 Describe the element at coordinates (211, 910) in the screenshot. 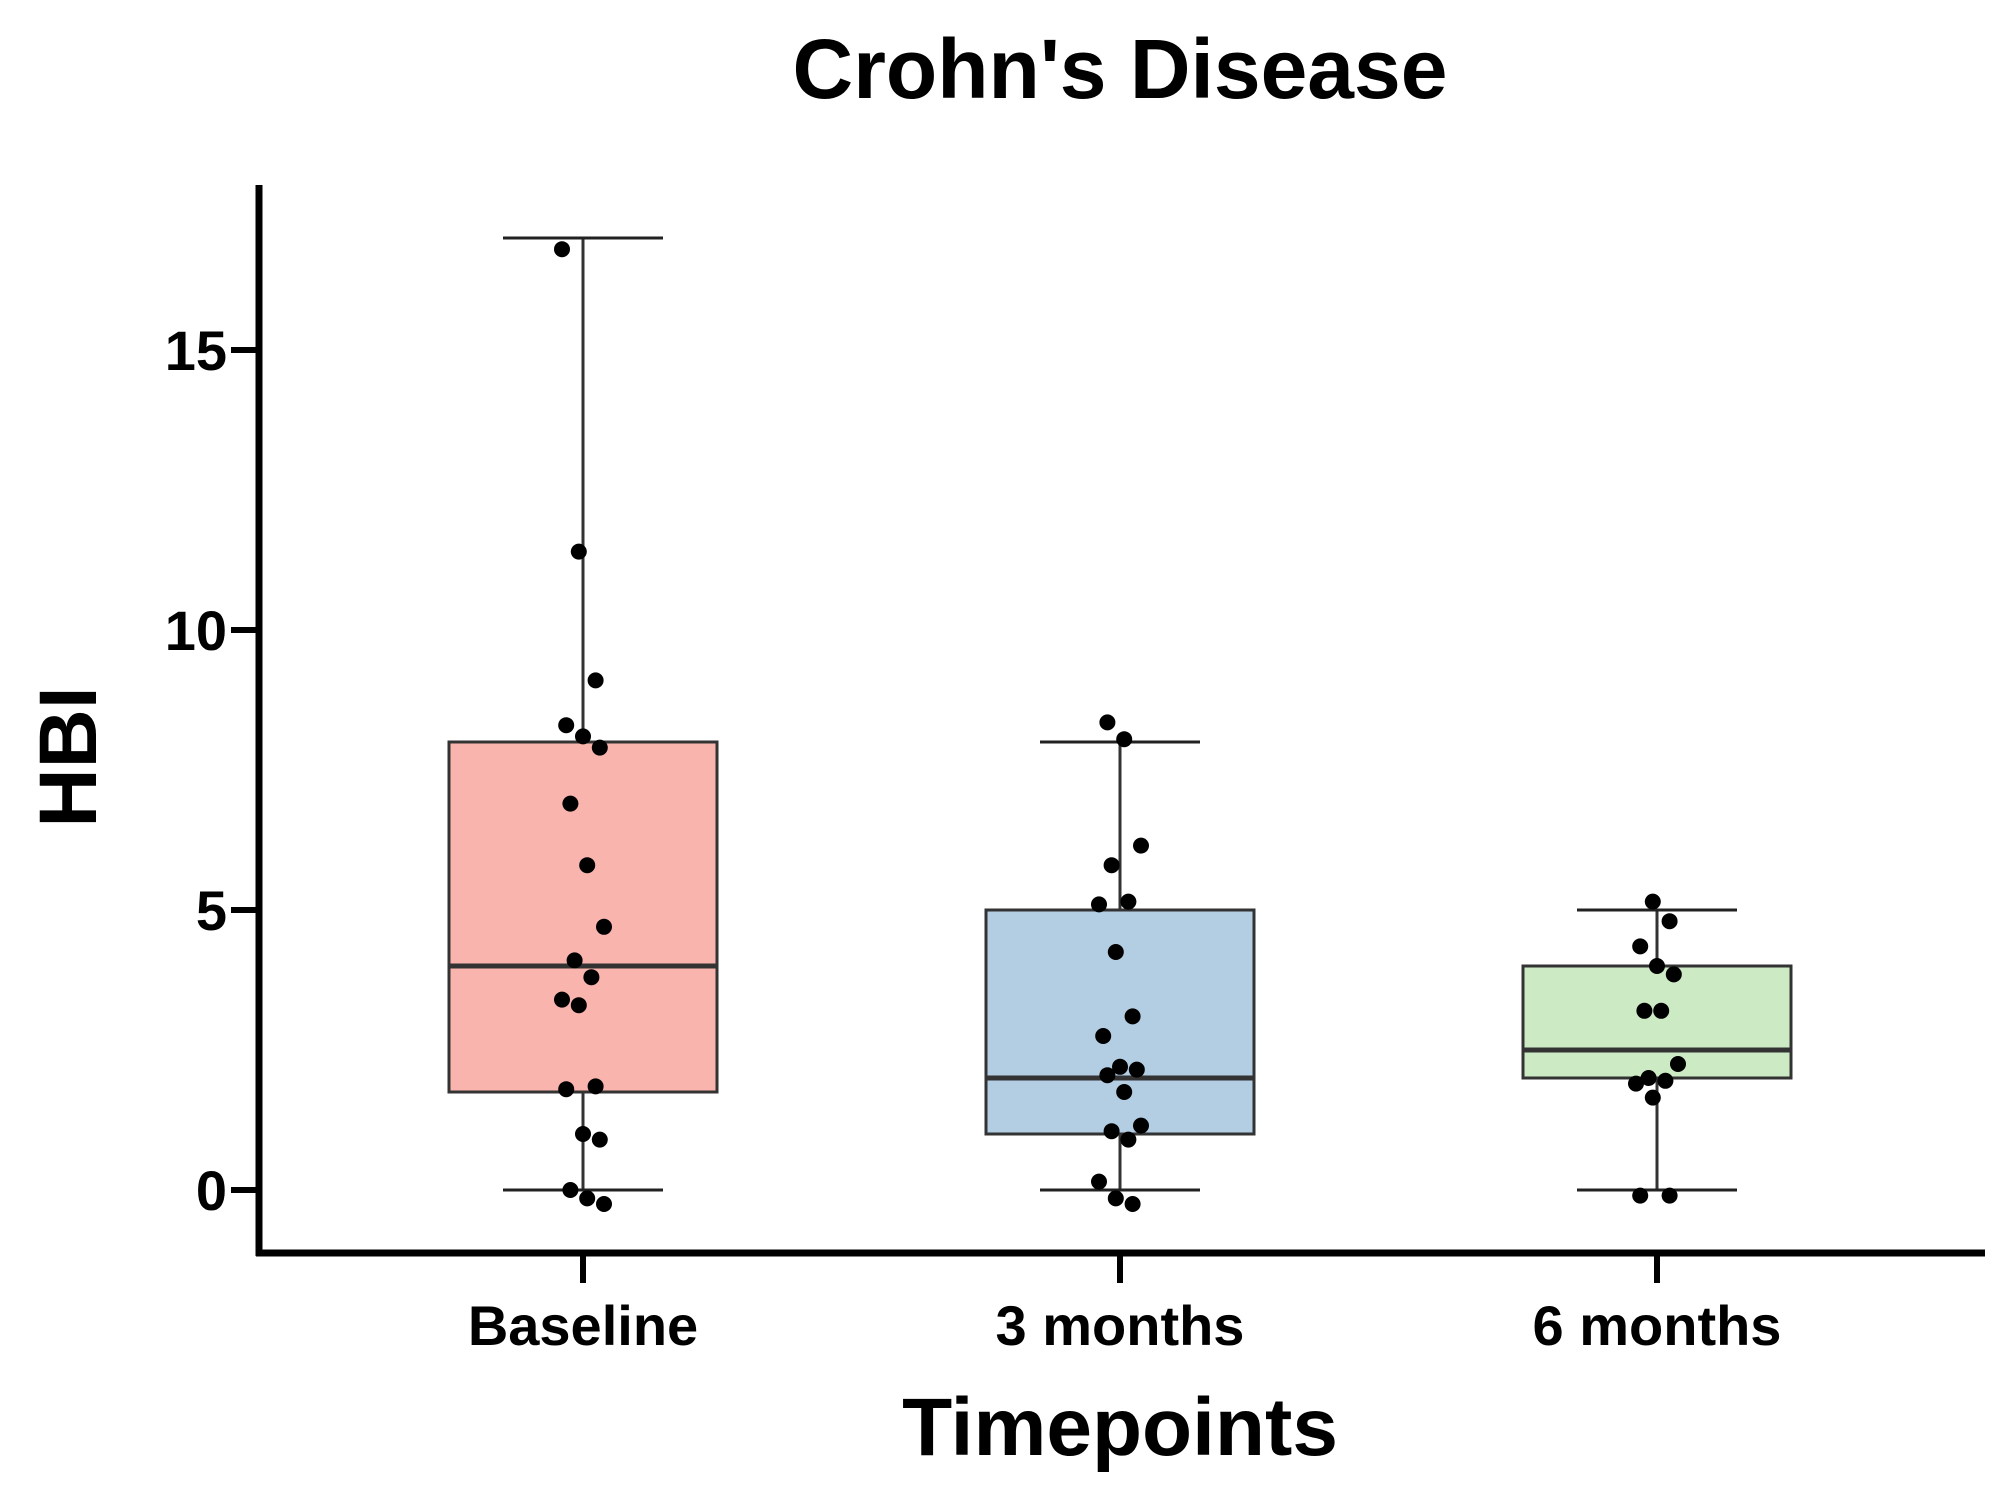

I see `y-tick-label: 5` at that location.